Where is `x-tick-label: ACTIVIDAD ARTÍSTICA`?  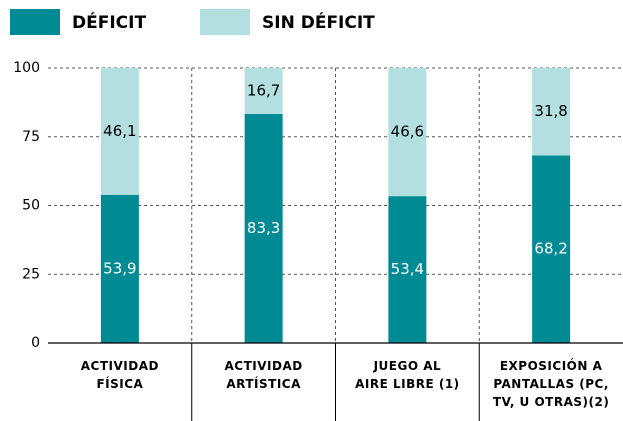
x-tick-label: ACTIVIDAD ARTÍSTICA is located at coordinates (264, 375).